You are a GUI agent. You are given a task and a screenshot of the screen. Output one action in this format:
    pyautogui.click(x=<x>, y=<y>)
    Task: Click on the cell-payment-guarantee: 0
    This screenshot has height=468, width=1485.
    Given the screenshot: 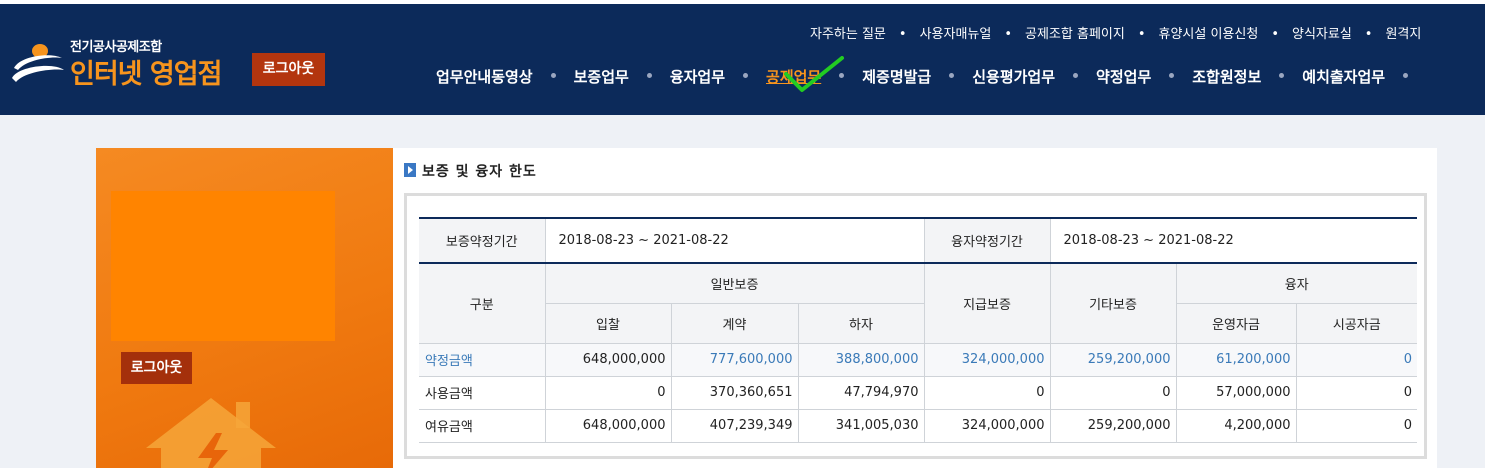 What is the action you would take?
    pyautogui.click(x=987, y=392)
    